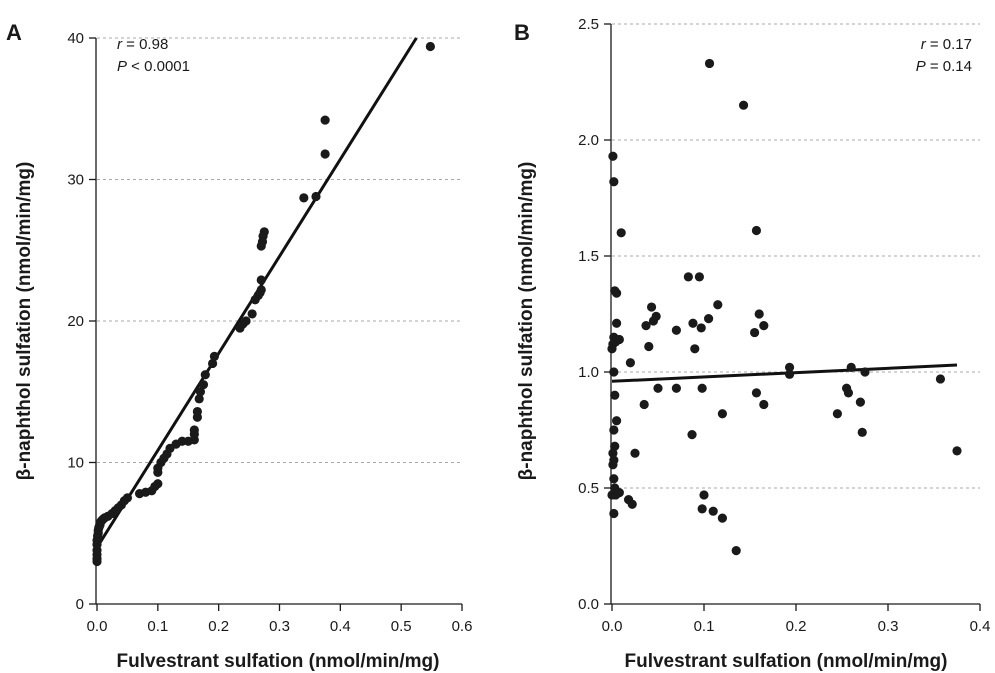  Describe the element at coordinates (888, 626) in the screenshot. I see `x-tick-label: 0.3` at that location.